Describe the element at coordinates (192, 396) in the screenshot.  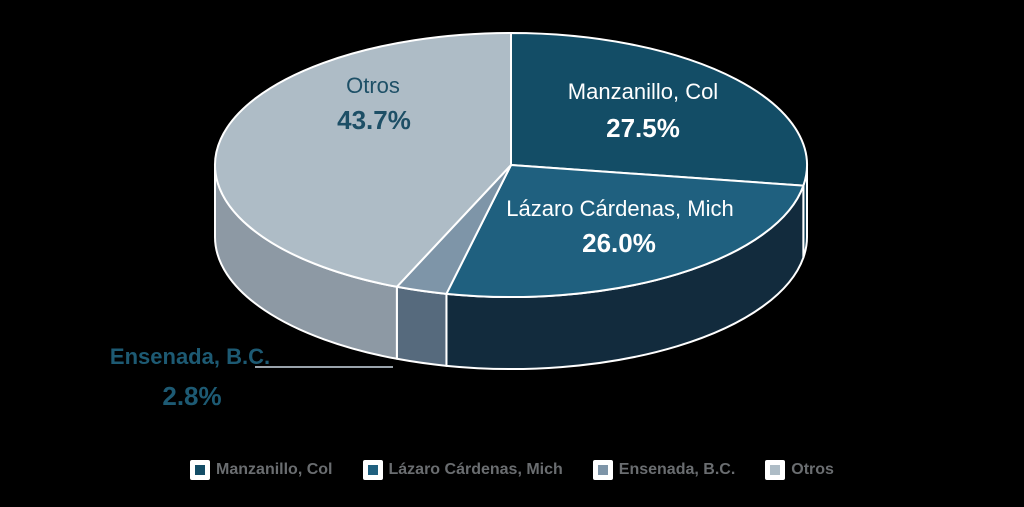
I see `slice-label-ensenada-pct: 2.8%` at that location.